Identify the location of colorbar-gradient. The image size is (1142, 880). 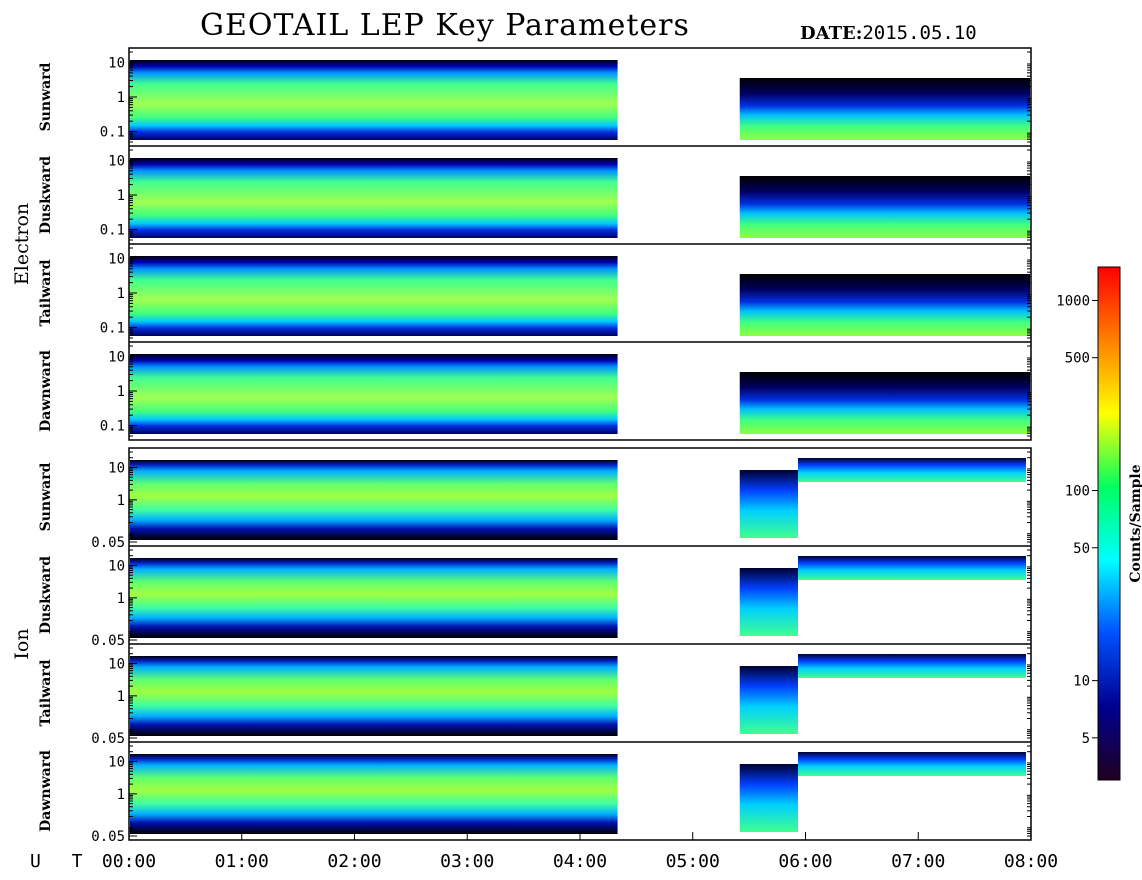
(1109, 523).